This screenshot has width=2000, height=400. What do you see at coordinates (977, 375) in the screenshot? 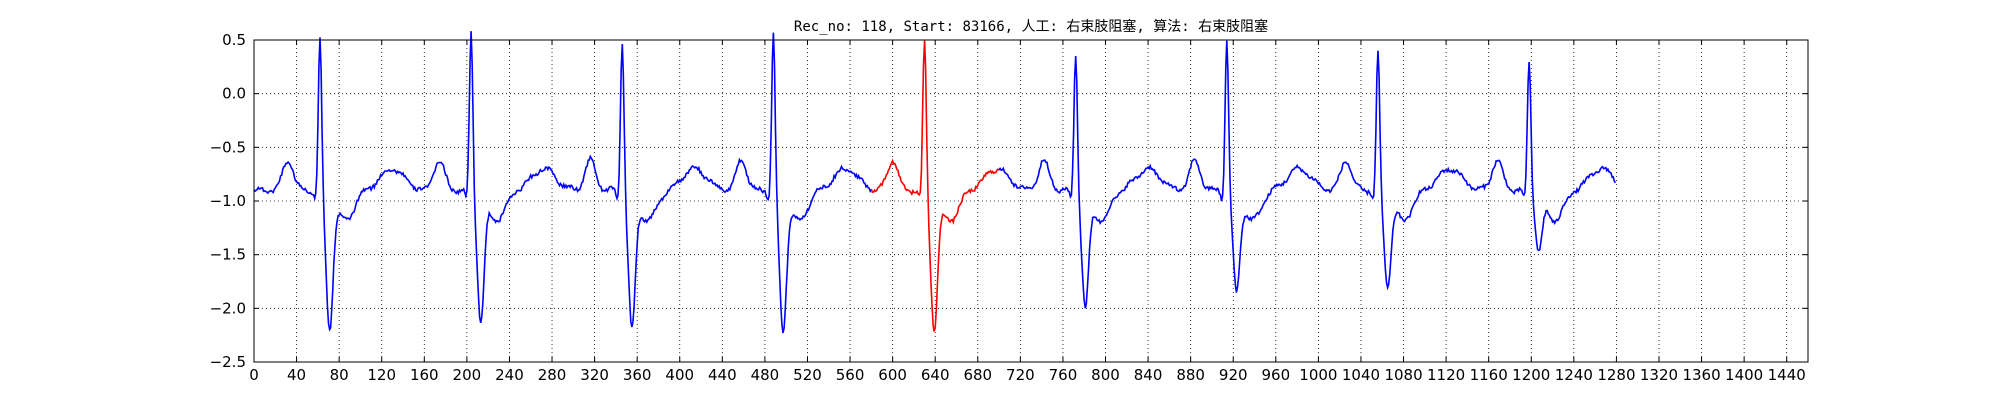
I see `x-tick-label: 680` at bounding box center [977, 375].